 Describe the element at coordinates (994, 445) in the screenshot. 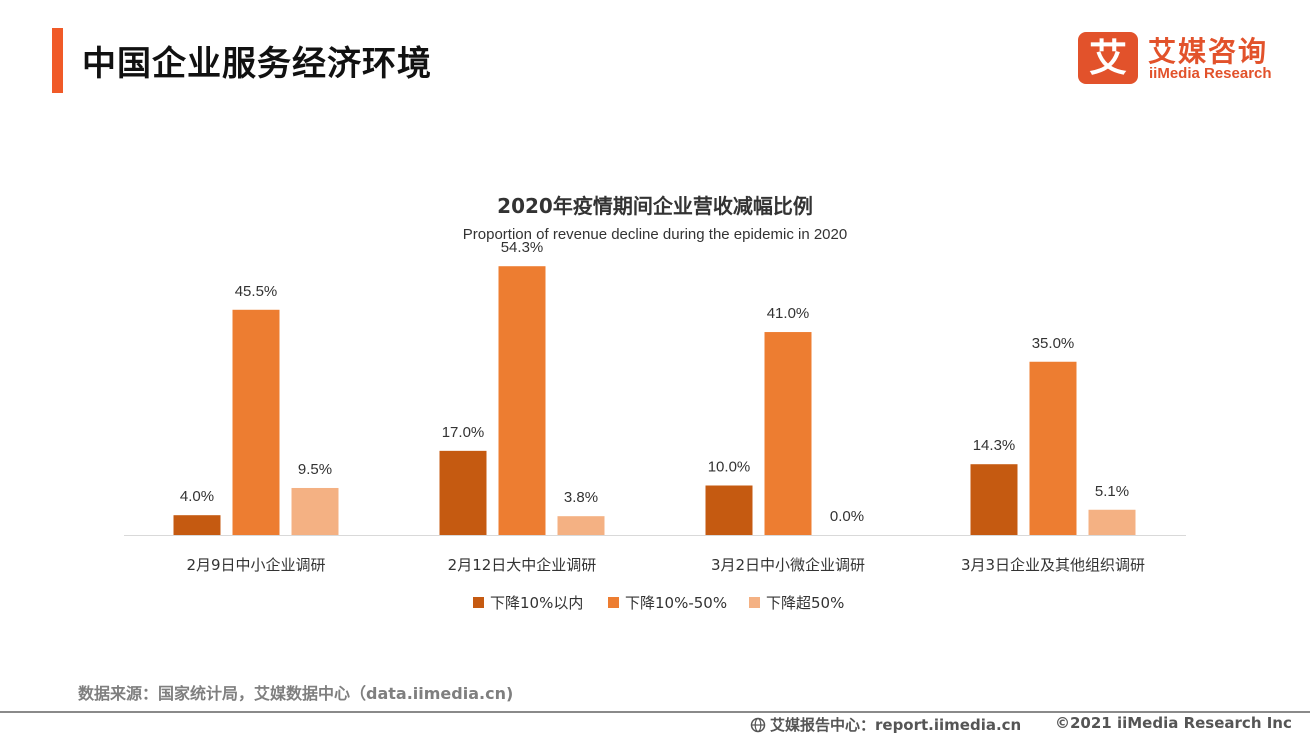

I see `data-label-4-1: 14.3%` at that location.